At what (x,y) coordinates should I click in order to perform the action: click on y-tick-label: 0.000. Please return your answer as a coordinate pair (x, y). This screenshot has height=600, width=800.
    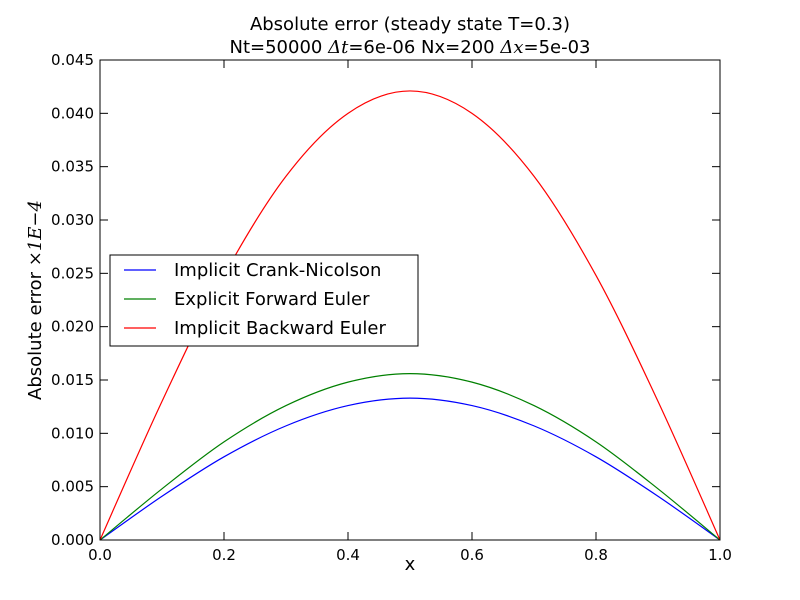
    Looking at the image, I should click on (72, 540).